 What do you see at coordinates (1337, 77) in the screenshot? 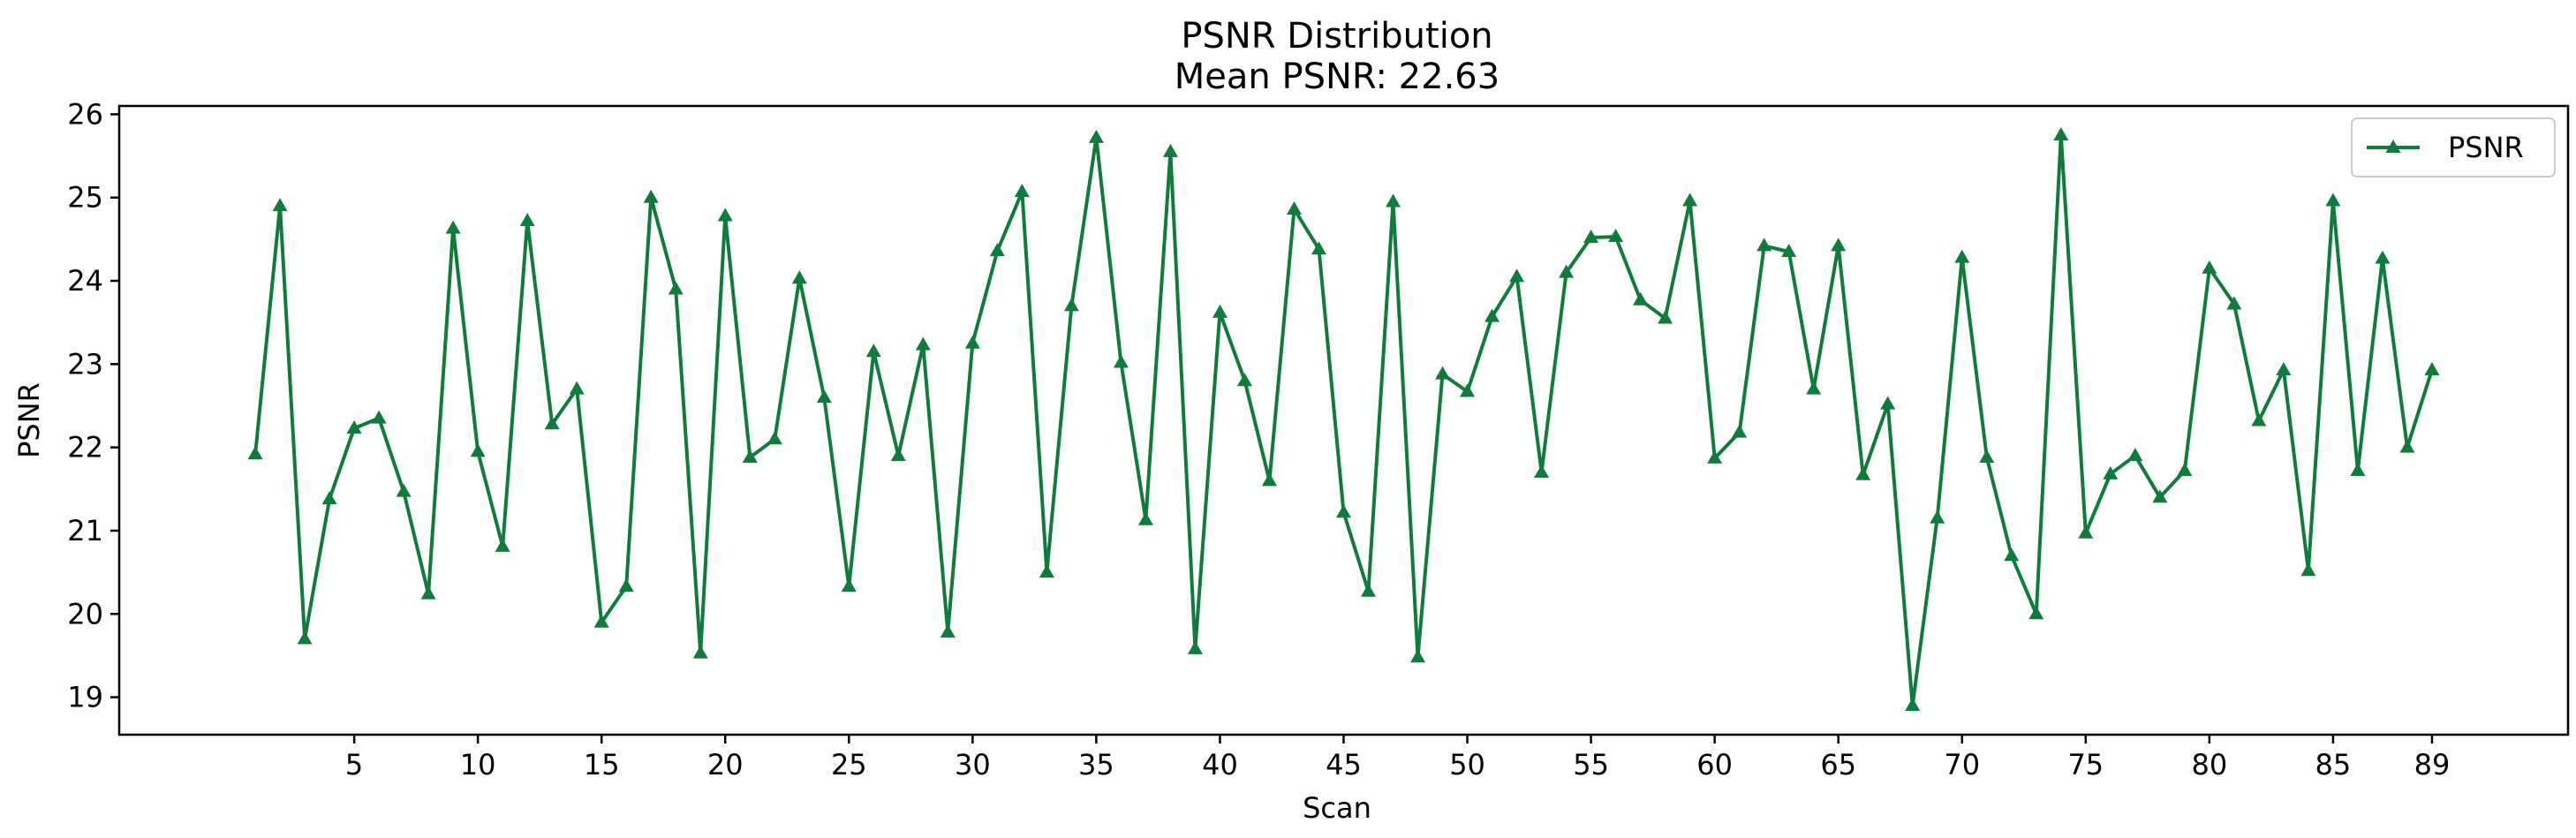
I see `chart-subtitle: Mean PSNR: 22.63` at bounding box center [1337, 77].